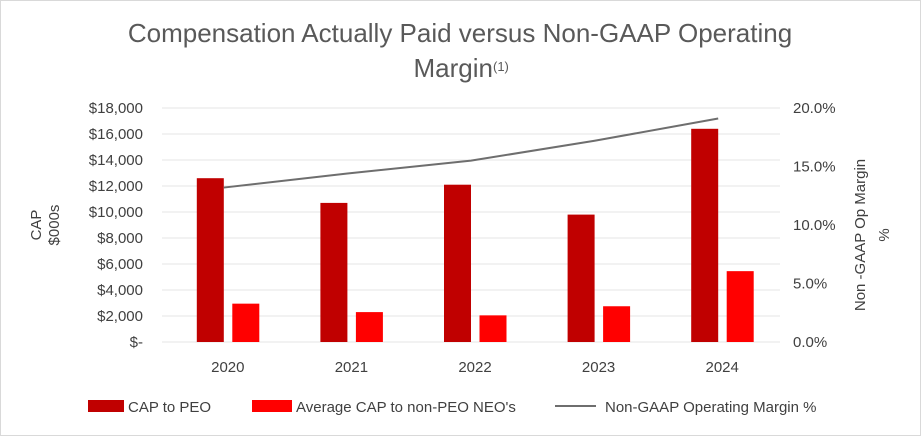 The width and height of the screenshot is (921, 436). I want to click on x-axis-ticks: 2020 2021 2022 2023 2024, so click(475, 367).